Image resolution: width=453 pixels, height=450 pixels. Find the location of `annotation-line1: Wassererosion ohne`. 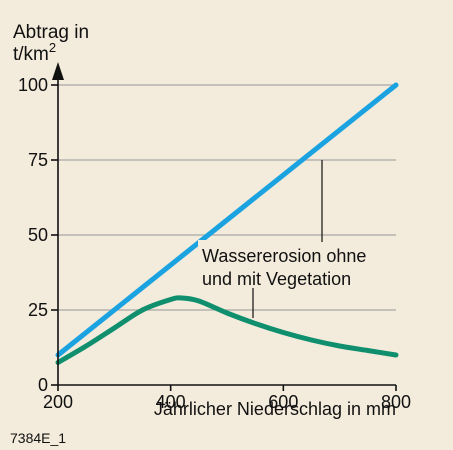

annotation-line1: Wassererosion ohne is located at coordinates (284, 256).